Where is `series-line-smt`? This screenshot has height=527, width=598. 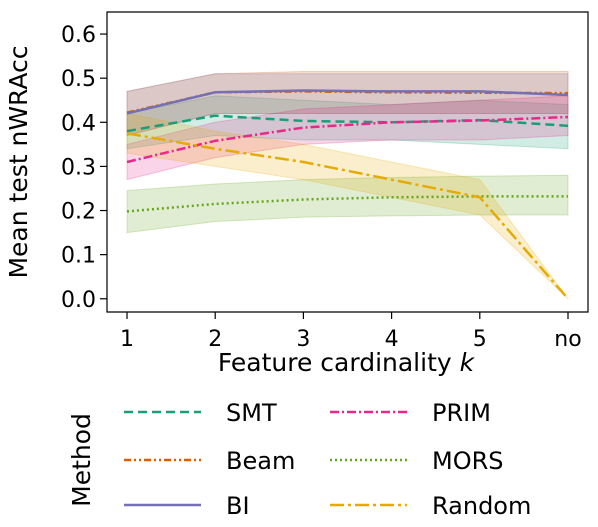
series-line-smt is located at coordinates (347, 123).